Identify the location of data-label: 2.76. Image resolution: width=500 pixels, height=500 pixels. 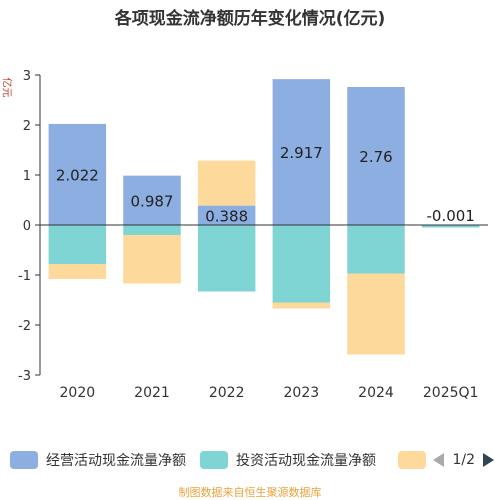
(375, 157).